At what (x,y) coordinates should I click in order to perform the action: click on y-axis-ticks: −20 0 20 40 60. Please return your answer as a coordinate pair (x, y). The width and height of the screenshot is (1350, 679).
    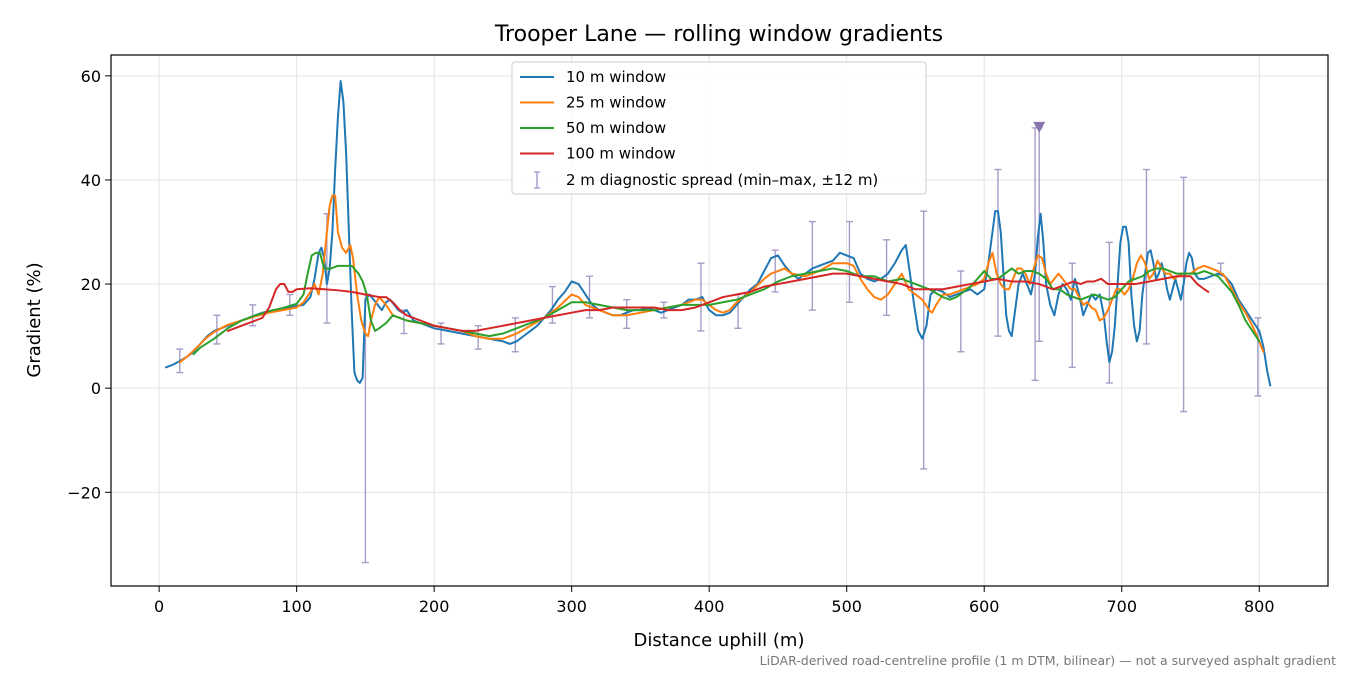
    Looking at the image, I should click on (89, 284).